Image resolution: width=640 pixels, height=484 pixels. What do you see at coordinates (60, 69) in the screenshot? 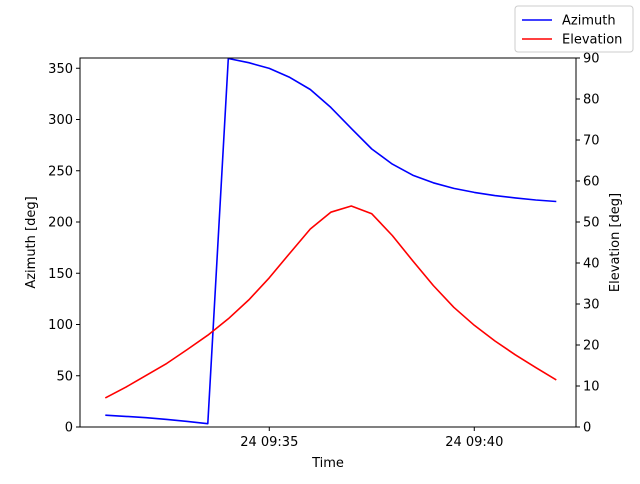
I see `left-tick-label: 350` at bounding box center [60, 69].